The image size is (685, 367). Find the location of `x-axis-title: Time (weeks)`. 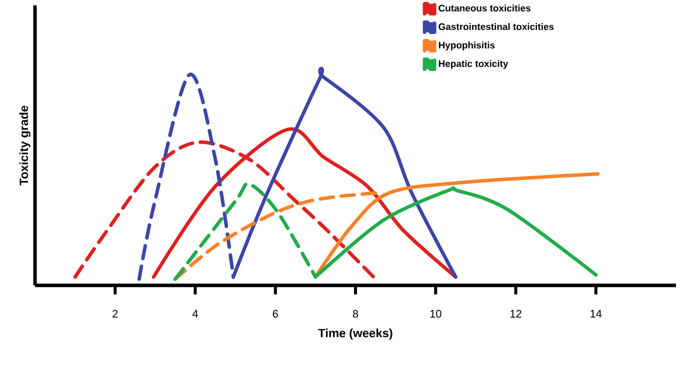

x-axis-title: Time (weeks) is located at coordinates (355, 334).